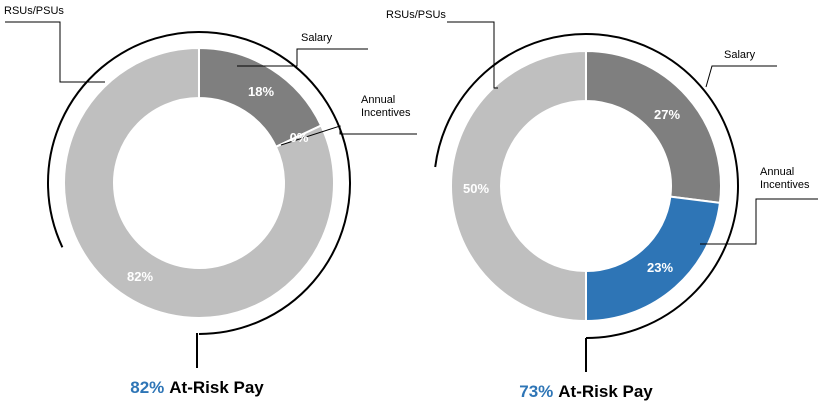 Image resolution: width=825 pixels, height=419 pixels. Describe the element at coordinates (140, 276) in the screenshot. I see `pct-rsus-psus-left: 82%` at that location.